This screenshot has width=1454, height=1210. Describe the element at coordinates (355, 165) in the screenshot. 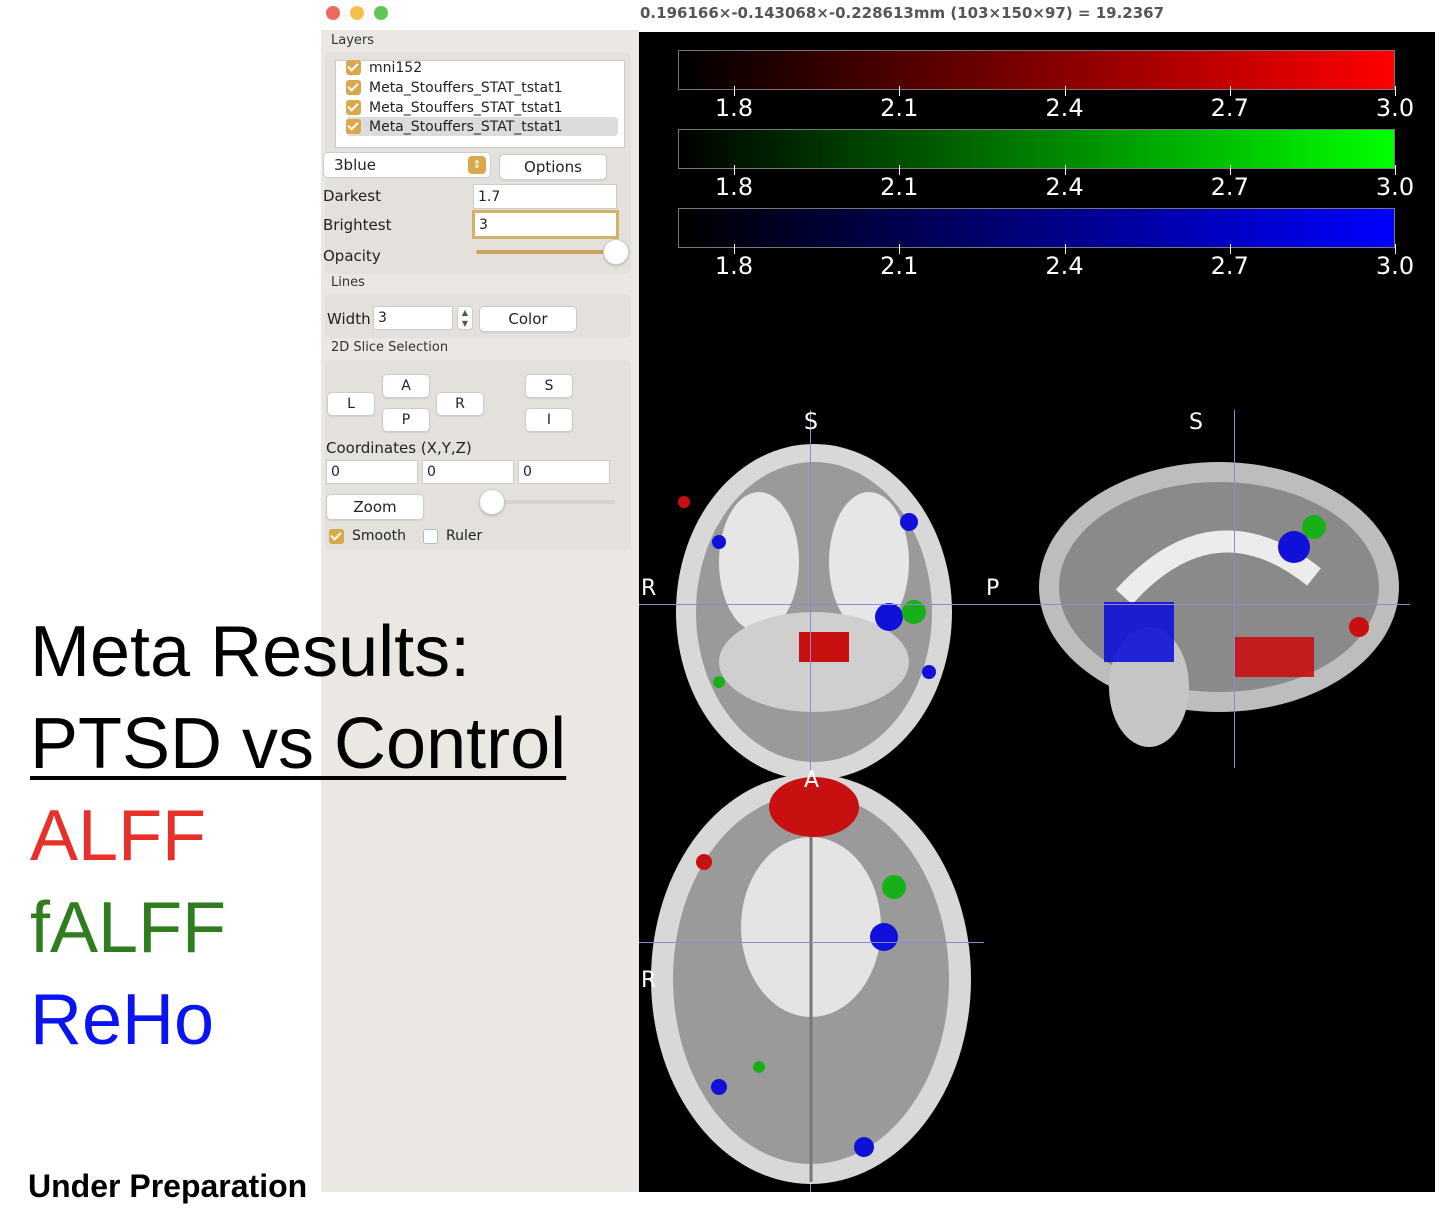

I see `colormap-value: 3blue` at that location.